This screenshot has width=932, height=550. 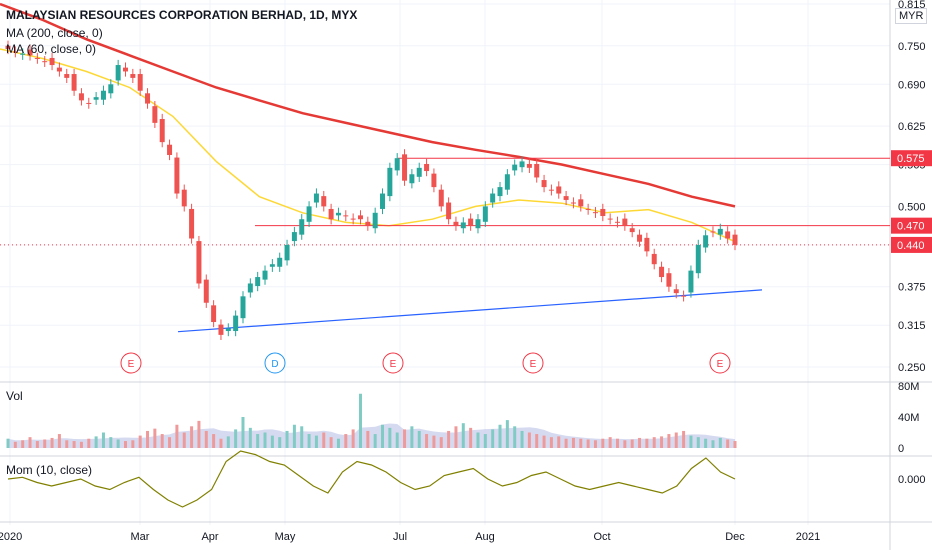 What do you see at coordinates (912, 127) in the screenshot?
I see `price-axis-label: 0.625` at bounding box center [912, 127].